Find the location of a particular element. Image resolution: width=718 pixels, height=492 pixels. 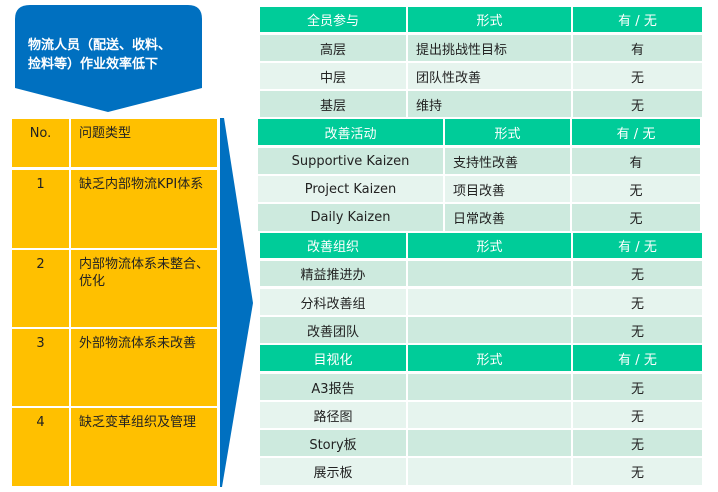

table-header-cell: 改善组织 is located at coordinates (333, 245).